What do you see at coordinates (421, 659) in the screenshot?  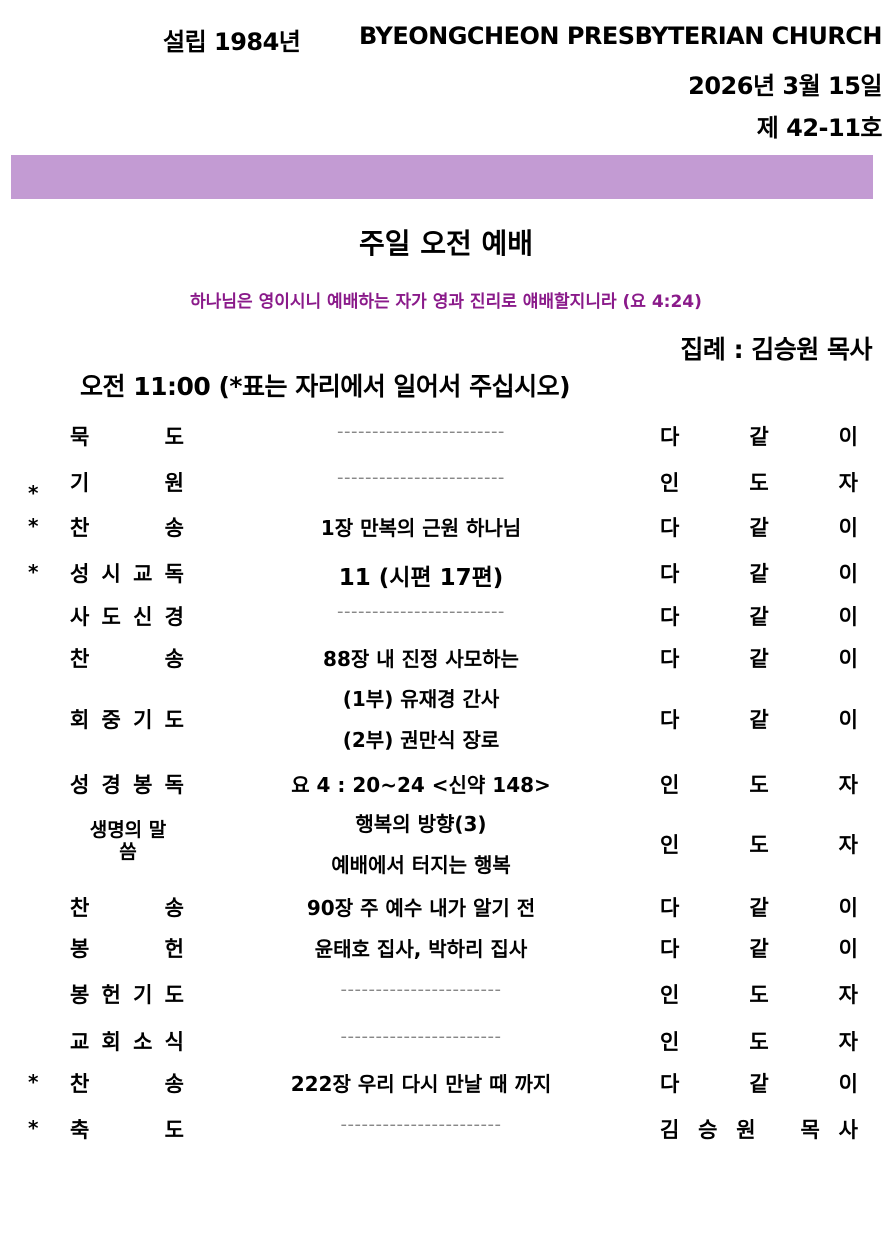 I see `order-item-content: 88장 내 진정 사모하는` at bounding box center [421, 659].